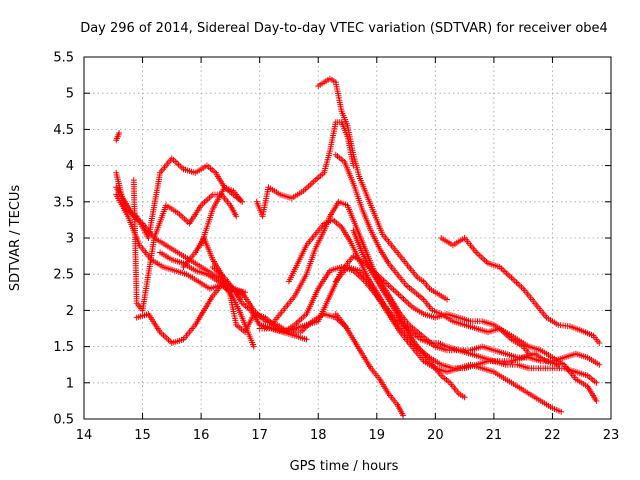 Image resolution: width=640 pixels, height=480 pixels. I want to click on x-tick-label: 23, so click(611, 435).